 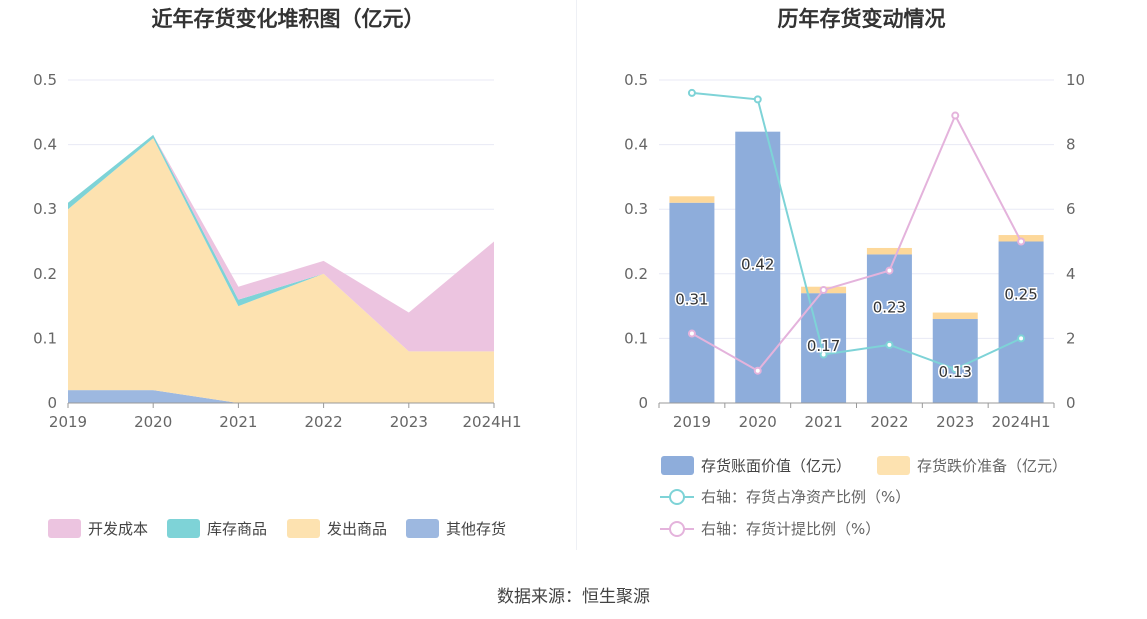 What do you see at coordinates (861, 19) in the screenshot?
I see `right-chart-title: 历年存货变动情况` at bounding box center [861, 19].